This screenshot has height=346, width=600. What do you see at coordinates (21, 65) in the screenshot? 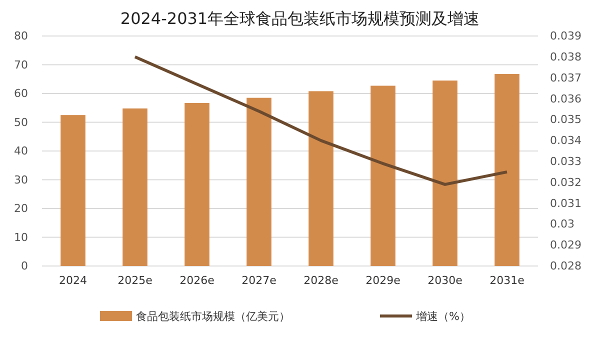
I see `y-tick-label: 70` at bounding box center [21, 65].